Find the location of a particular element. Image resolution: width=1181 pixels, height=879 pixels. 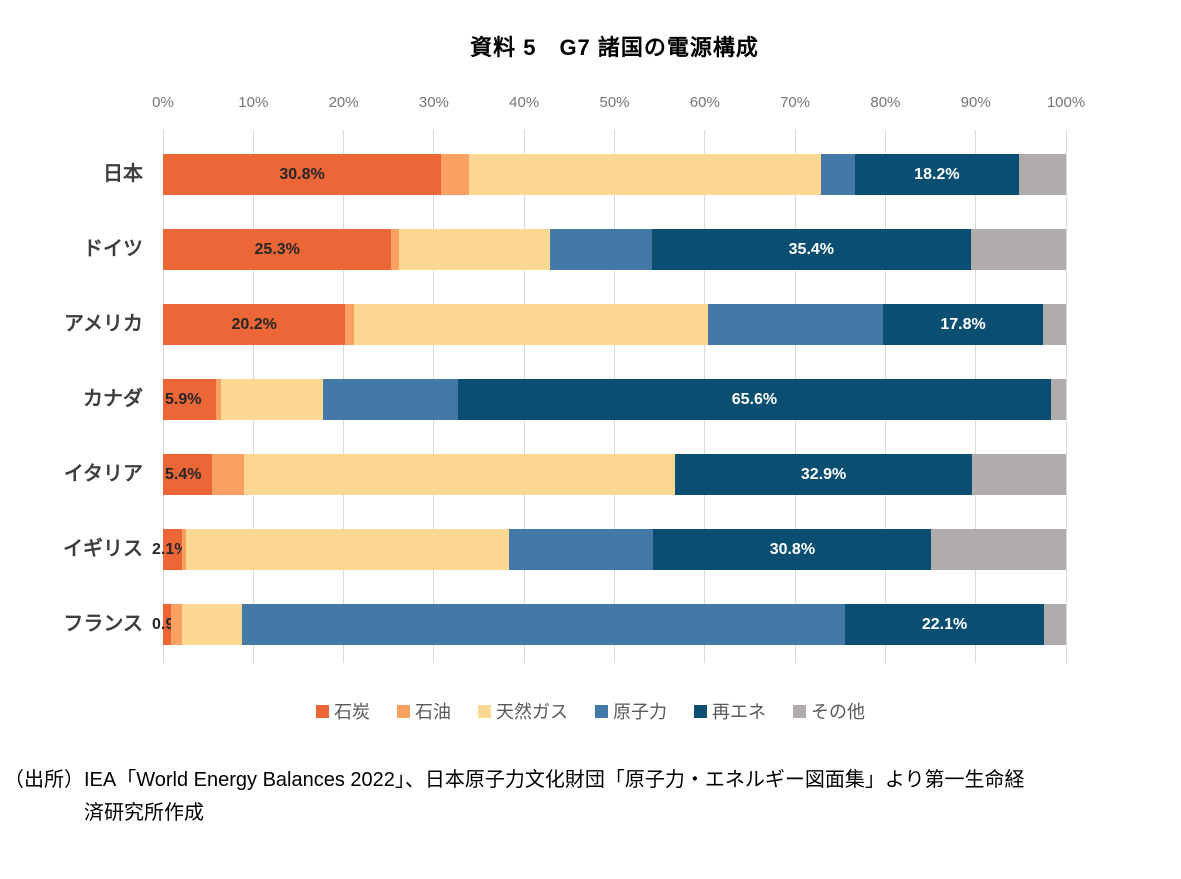

bar-row: 20.2% 17.8% is located at coordinates (614, 324).